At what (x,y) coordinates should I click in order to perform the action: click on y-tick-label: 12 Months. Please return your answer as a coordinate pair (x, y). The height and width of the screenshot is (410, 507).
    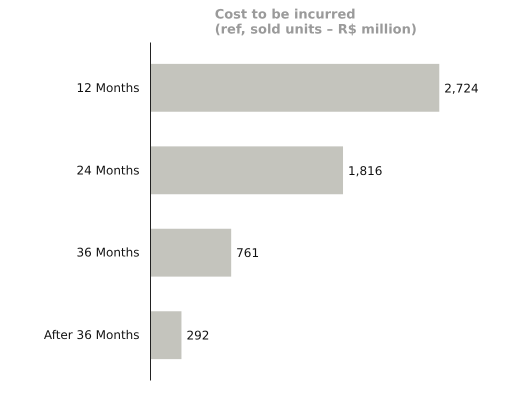
    Looking at the image, I should click on (108, 87).